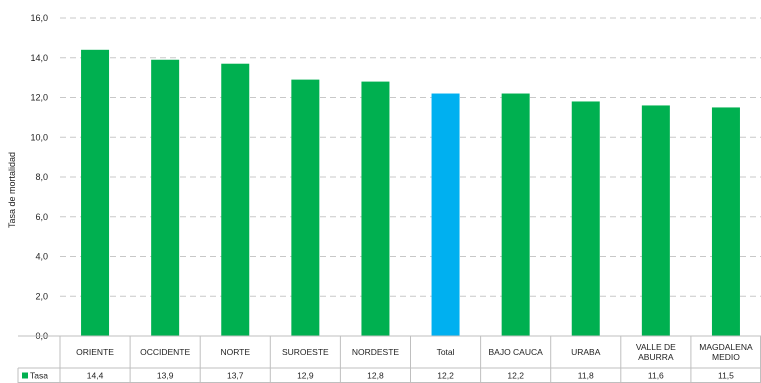 Image resolution: width=761 pixels, height=383 pixels. I want to click on value-label: 14,4, so click(95, 376).